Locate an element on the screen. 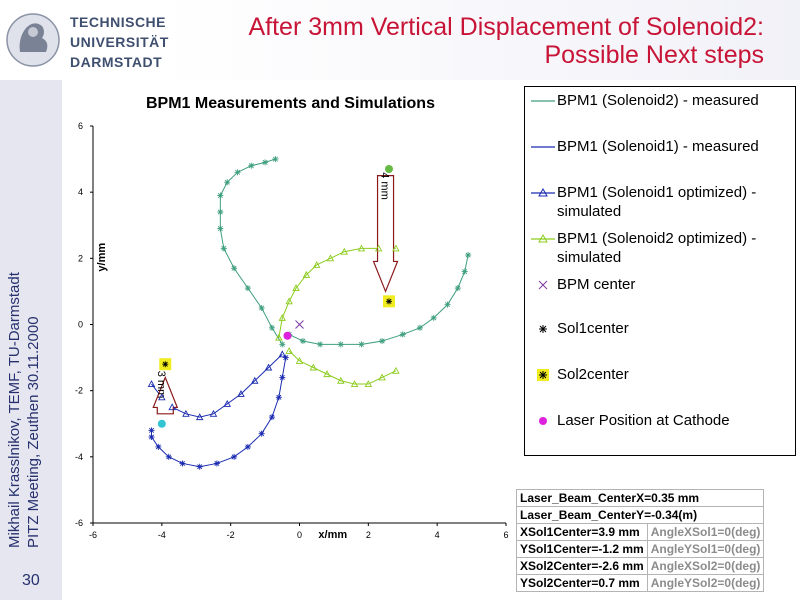 The height and width of the screenshot is (605, 800). table-row: Laser_Beam_CenterX=0.35 mm is located at coordinates (640, 498).